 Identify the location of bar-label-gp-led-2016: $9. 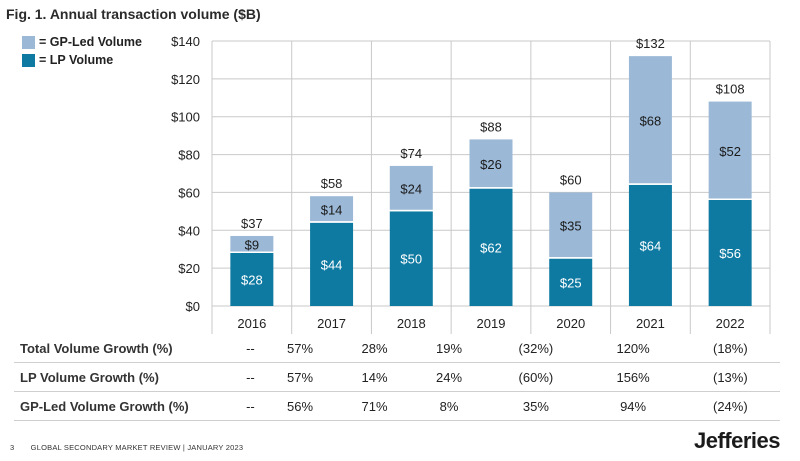
(252, 244).